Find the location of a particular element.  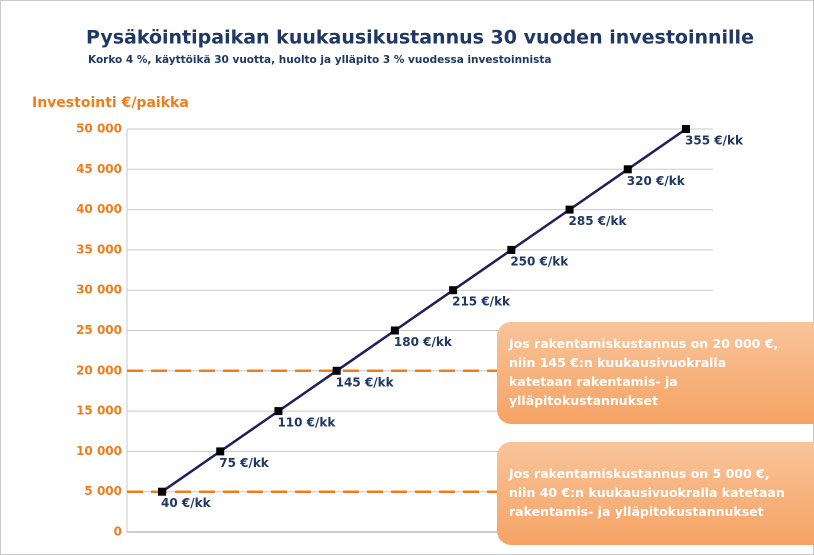

annotation-text: niin 145 €:n kuukausivuokralla is located at coordinates (617, 362).